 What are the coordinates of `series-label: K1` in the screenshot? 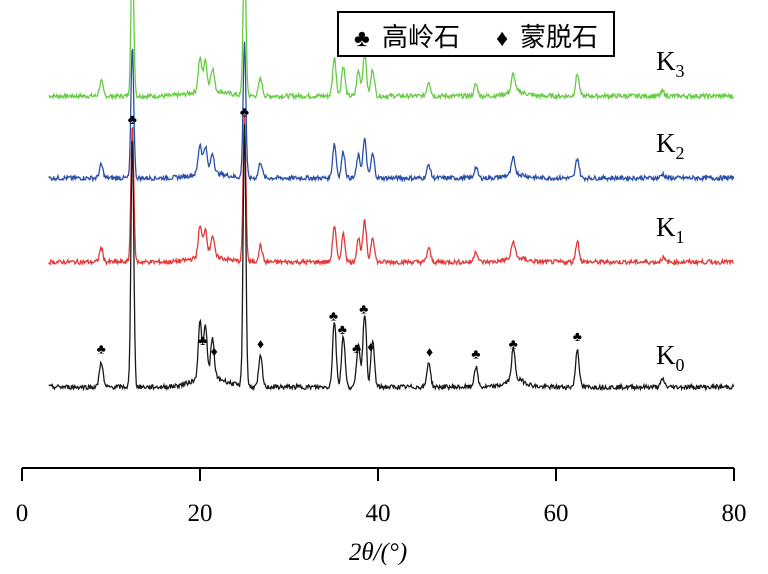 It's located at (670, 229).